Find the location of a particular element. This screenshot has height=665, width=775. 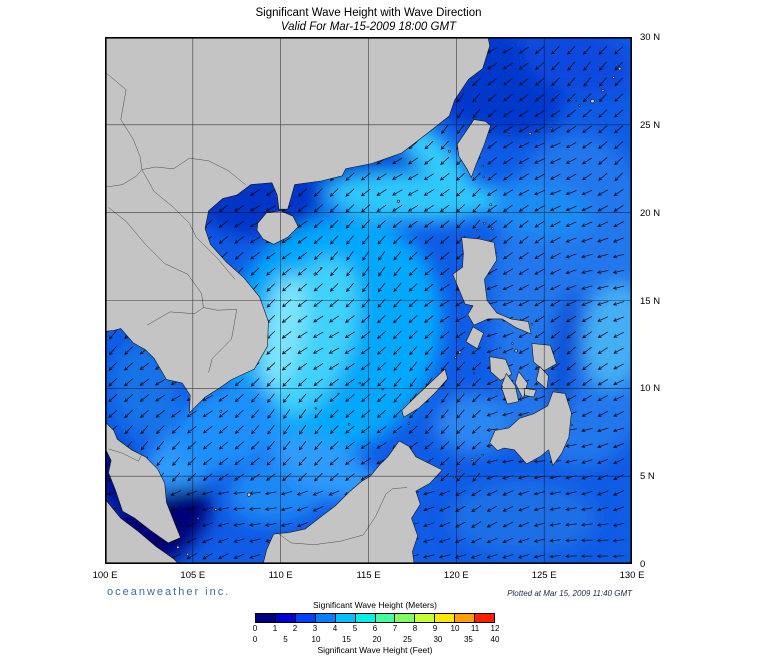

feet-scale: 0 5 10 15 20 25 30 35 40 is located at coordinates (376, 639).